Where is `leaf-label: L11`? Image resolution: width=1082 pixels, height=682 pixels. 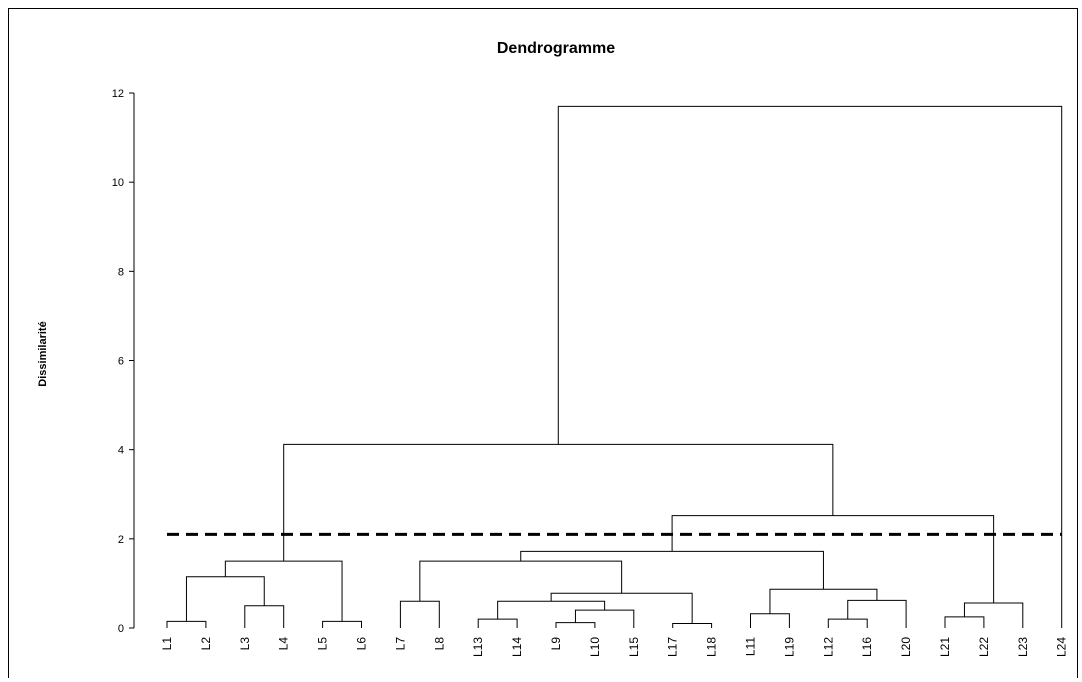 leaf-label: L11 is located at coordinates (751, 646).